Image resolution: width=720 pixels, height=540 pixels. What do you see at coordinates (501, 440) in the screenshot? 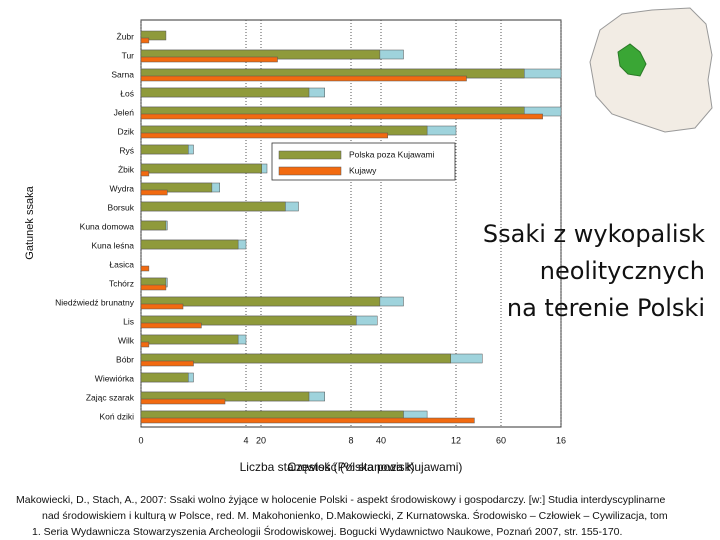
I see `x2-tick-label: 60` at bounding box center [501, 440].